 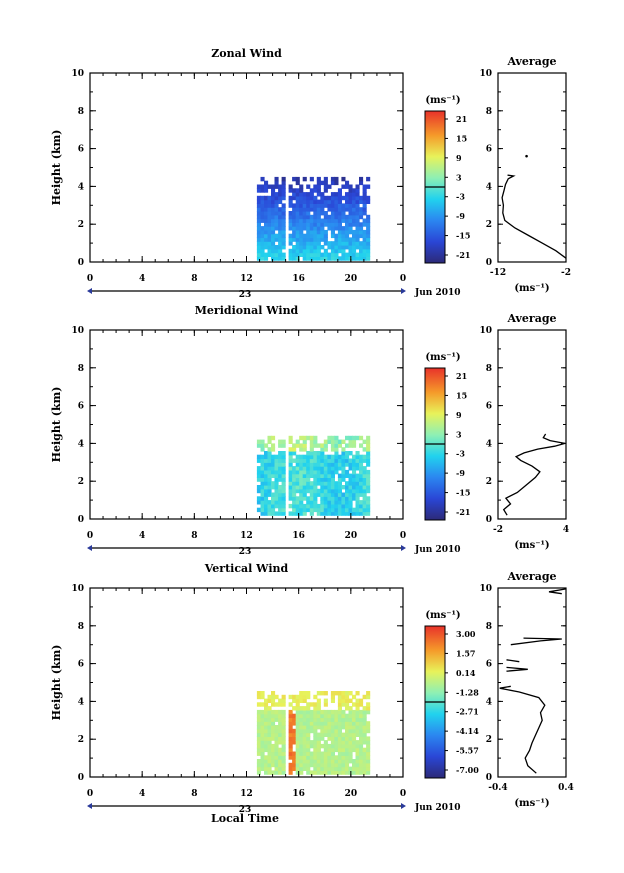 I want to click on y-tick-label: 0, so click(x=81, y=520).